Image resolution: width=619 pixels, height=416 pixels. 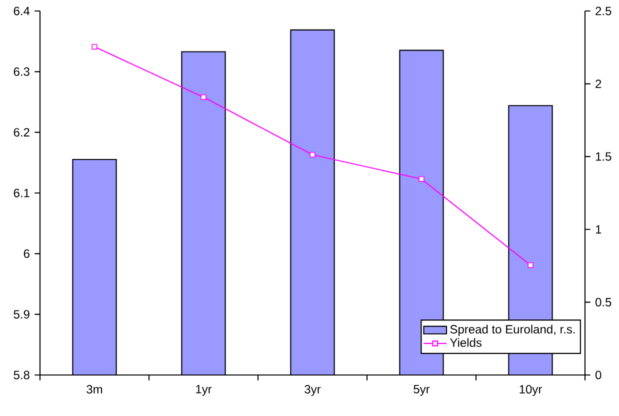 What do you see at coordinates (22, 132) in the screenshot?
I see `y-tick-label: 6.2` at bounding box center [22, 132].